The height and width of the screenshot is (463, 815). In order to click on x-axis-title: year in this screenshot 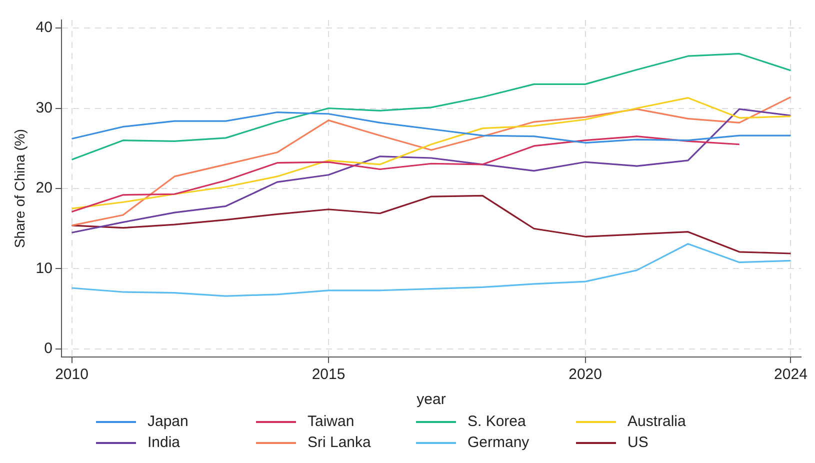, I will do `click(431, 399)`.